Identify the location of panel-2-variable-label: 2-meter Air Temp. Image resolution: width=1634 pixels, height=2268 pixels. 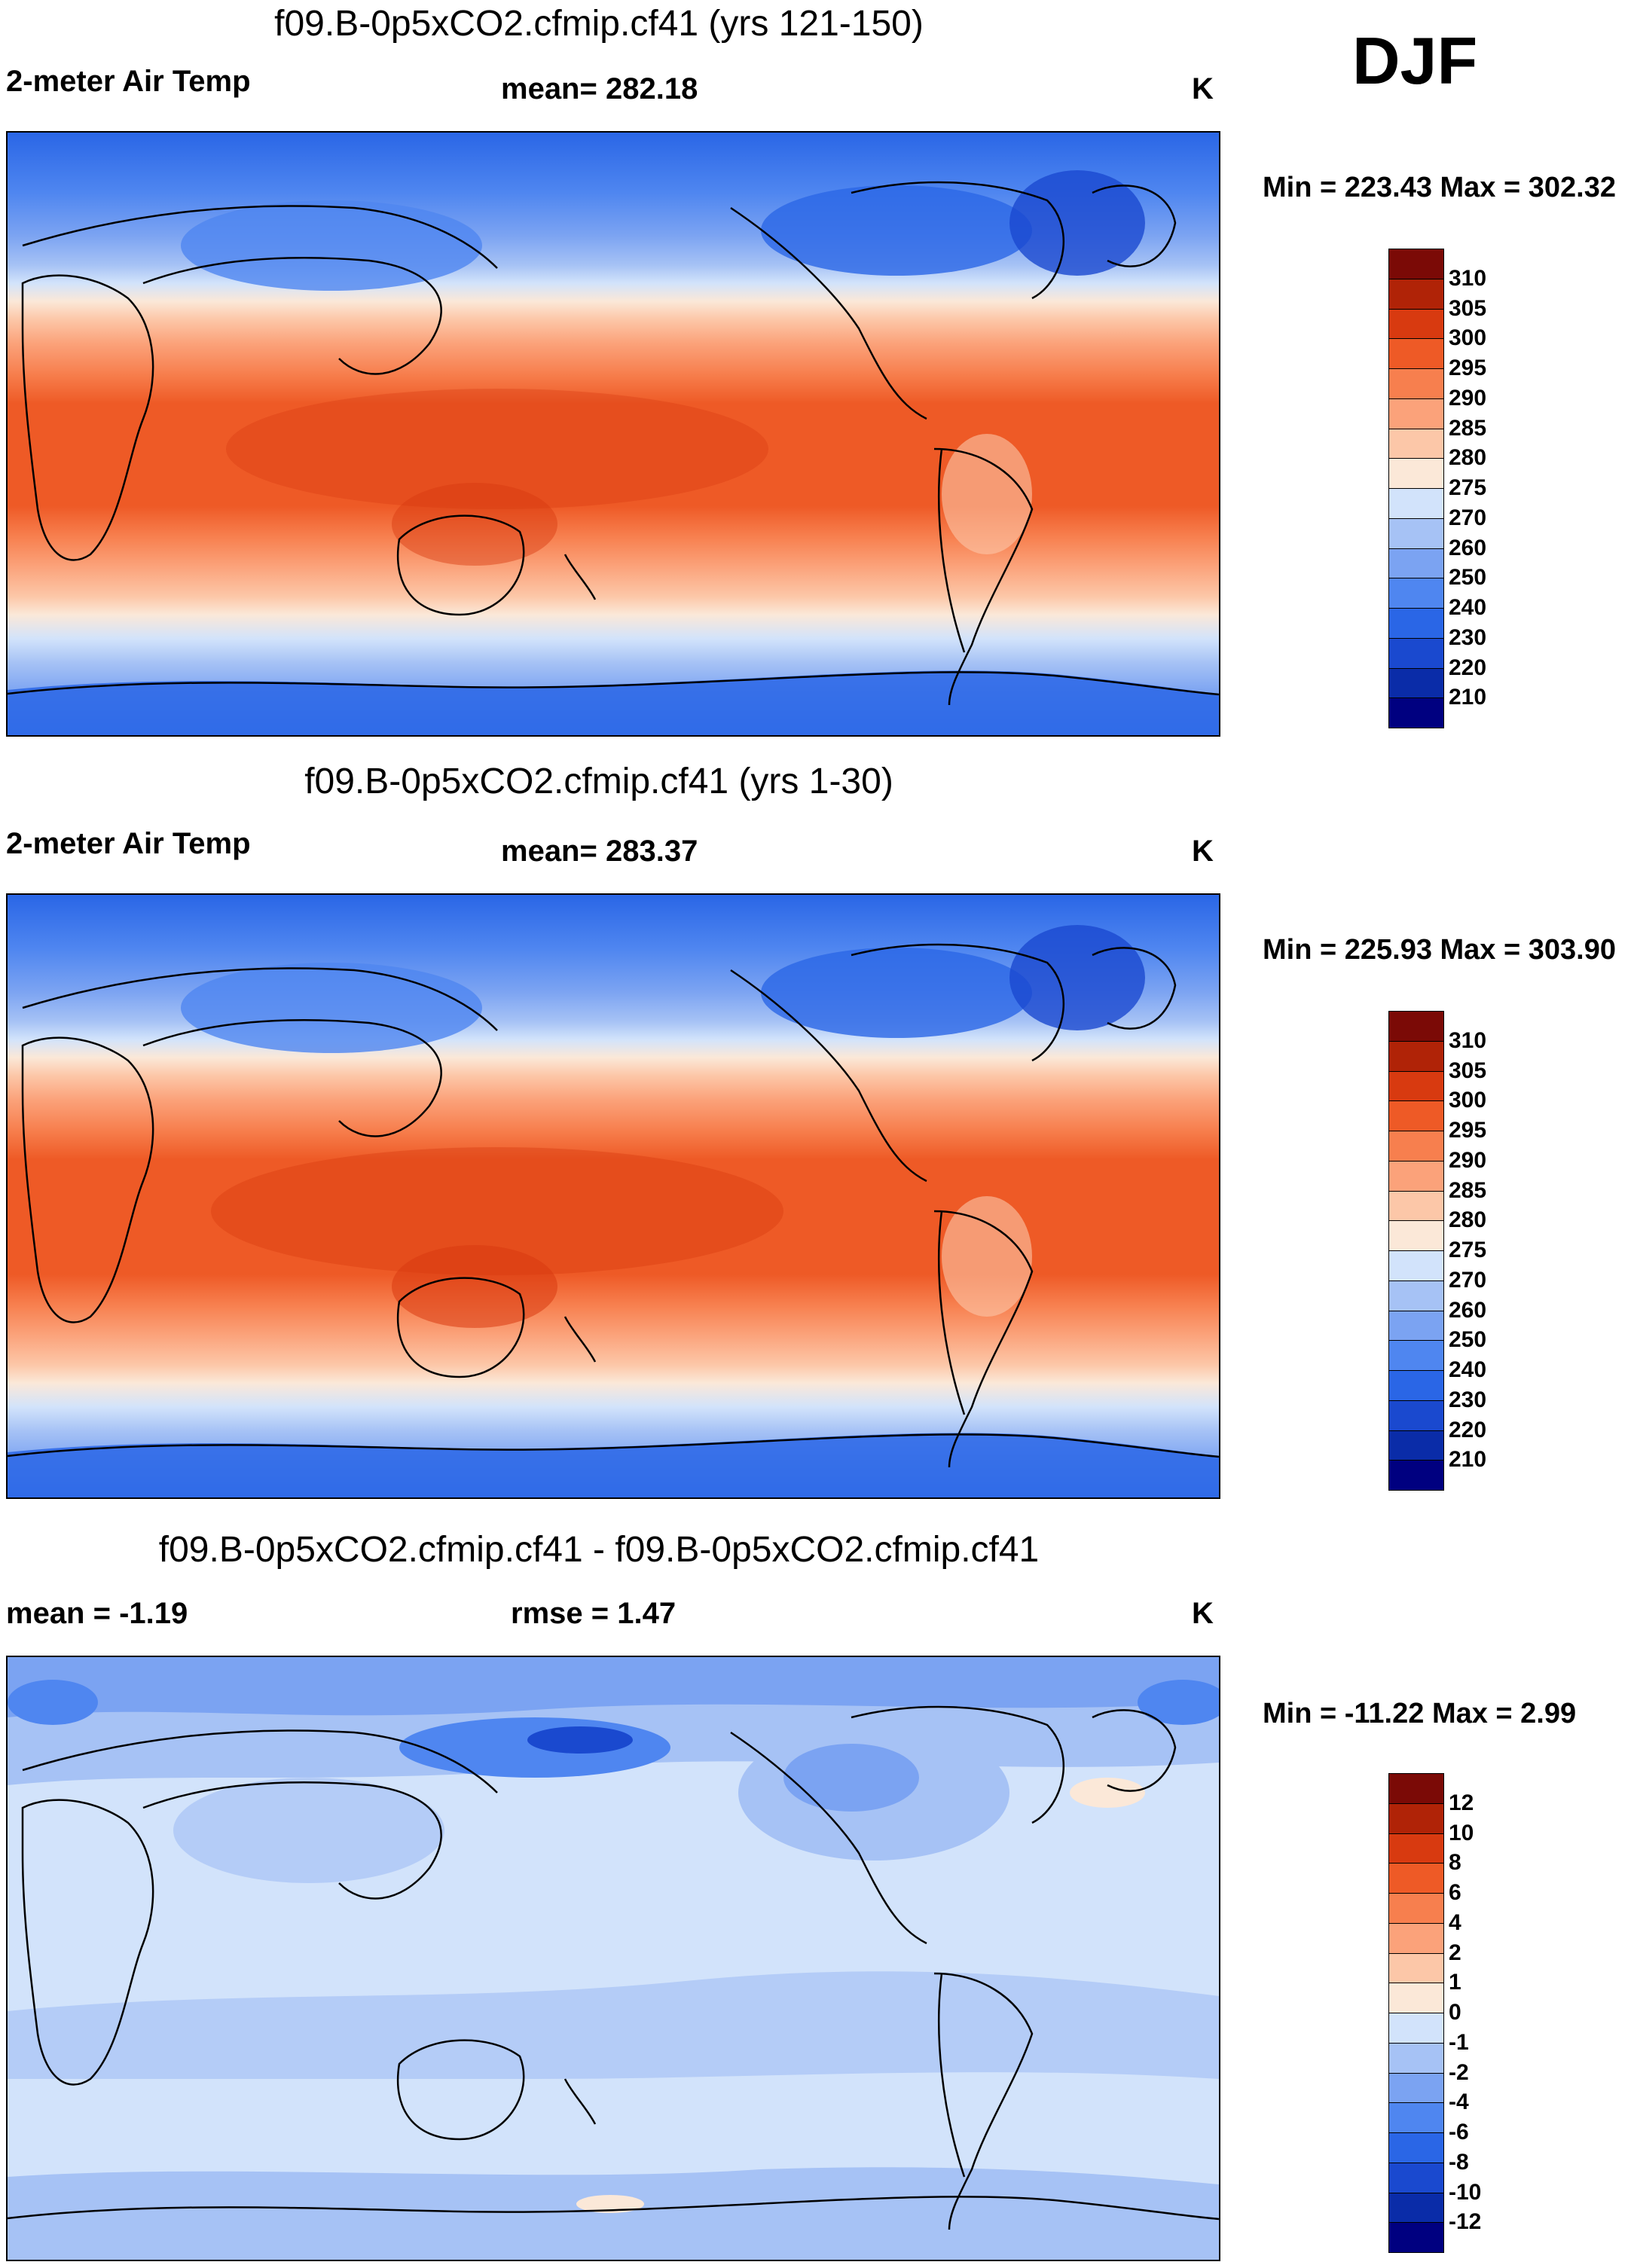
(128, 844).